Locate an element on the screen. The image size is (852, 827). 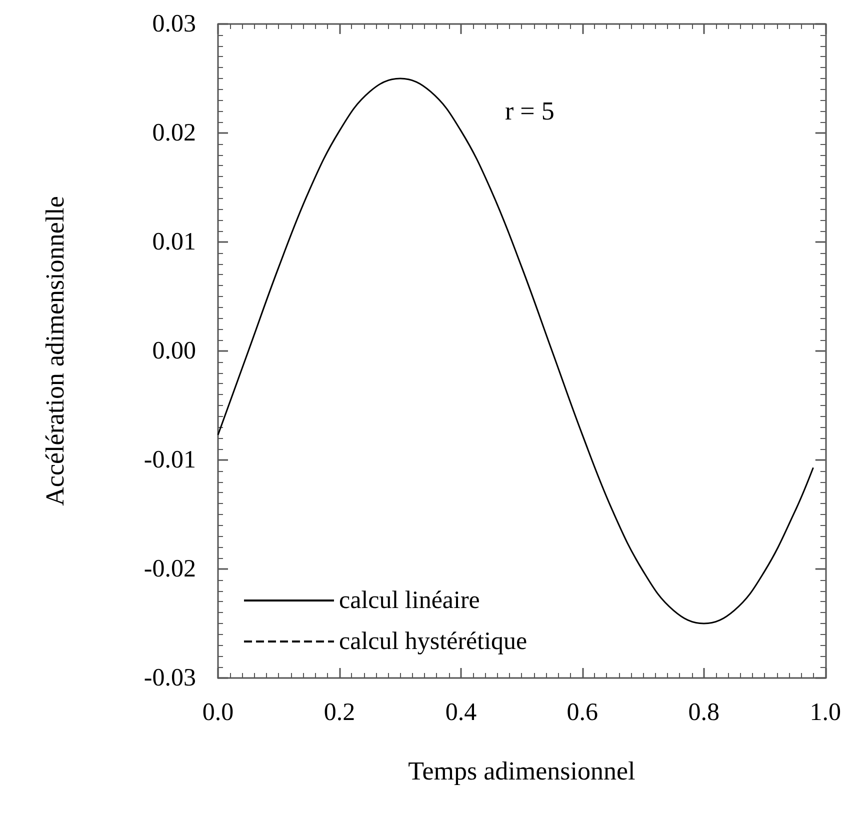
x-tick-label: 1.0 is located at coordinates (825, 712).